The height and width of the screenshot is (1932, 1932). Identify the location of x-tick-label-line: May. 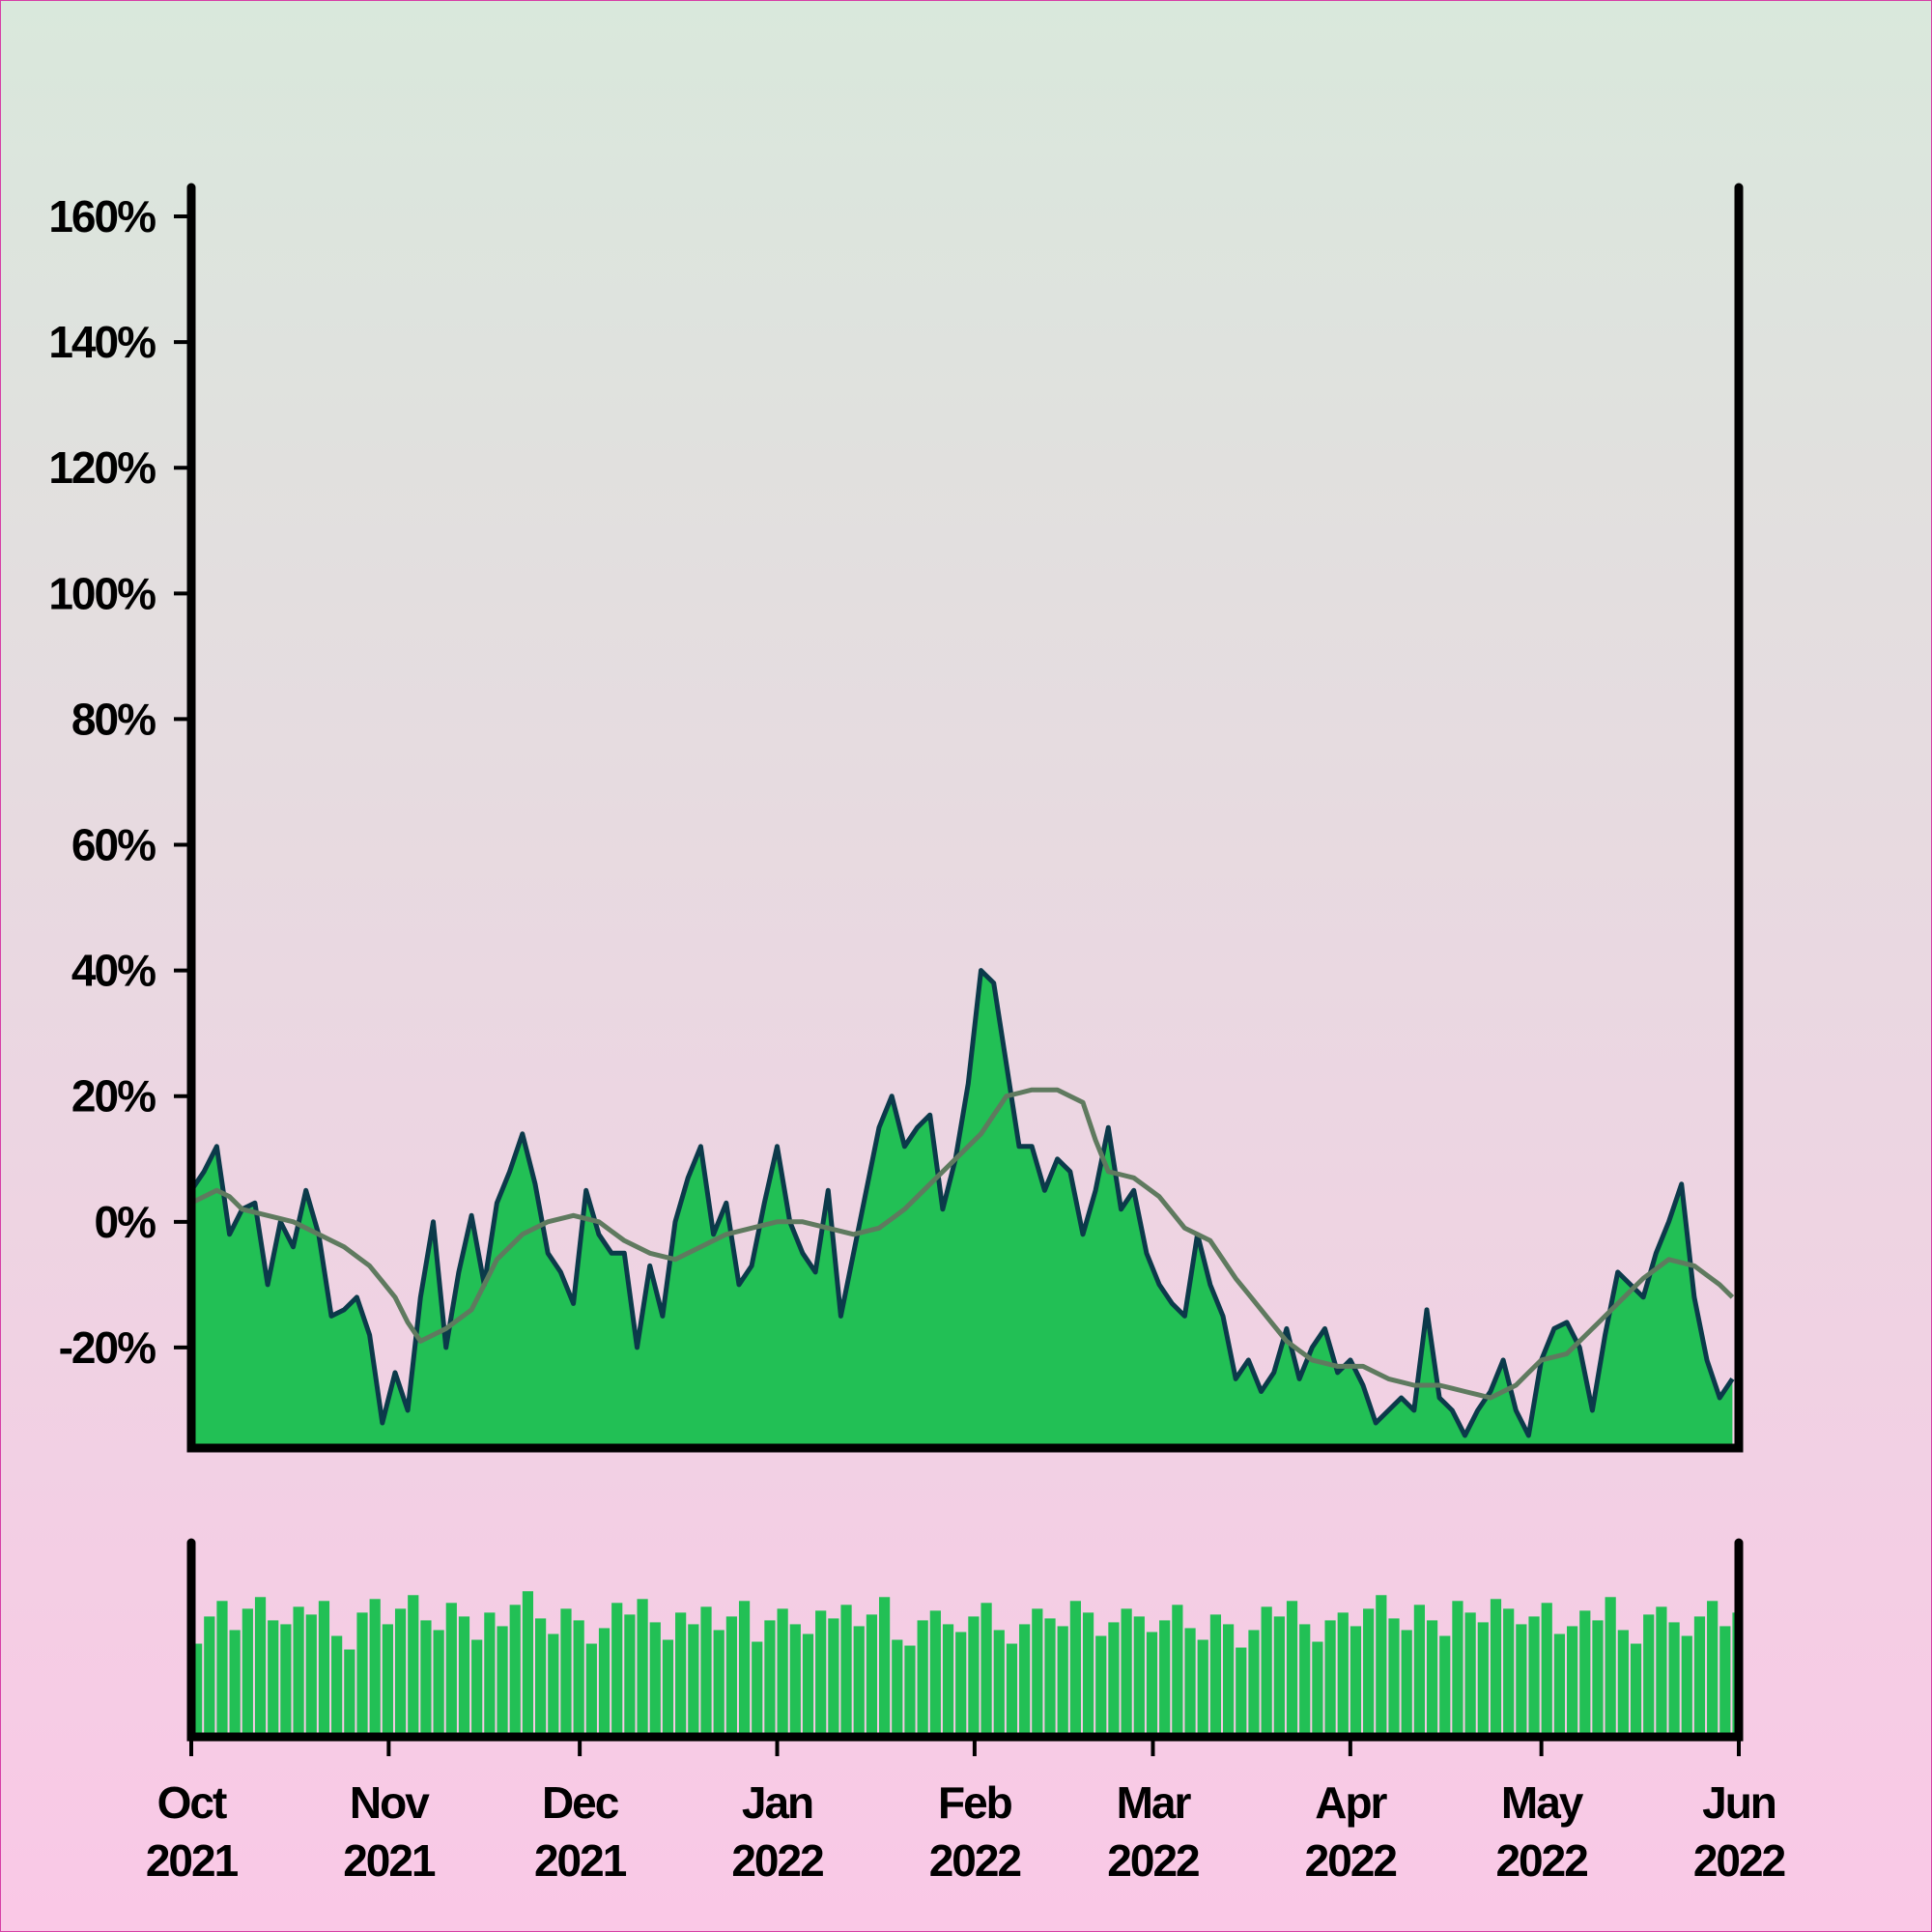
(1542, 1802).